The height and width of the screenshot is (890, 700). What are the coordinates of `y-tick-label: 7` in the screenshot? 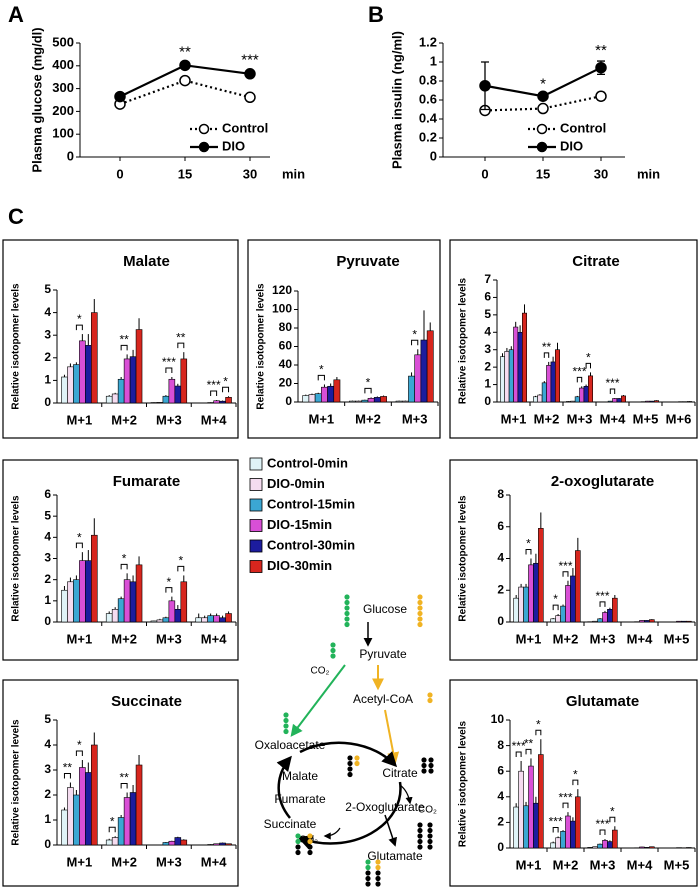 It's located at (487, 279).